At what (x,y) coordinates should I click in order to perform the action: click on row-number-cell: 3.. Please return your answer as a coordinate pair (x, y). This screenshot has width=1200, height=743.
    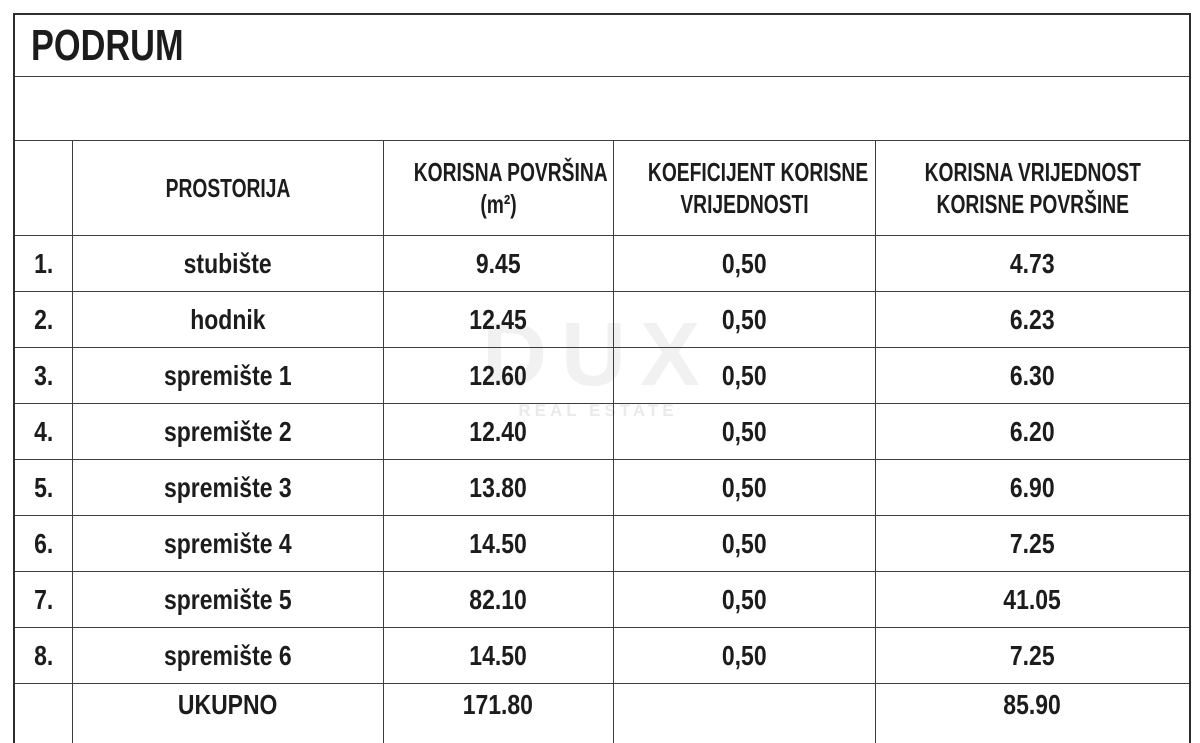
    Looking at the image, I should click on (43, 375).